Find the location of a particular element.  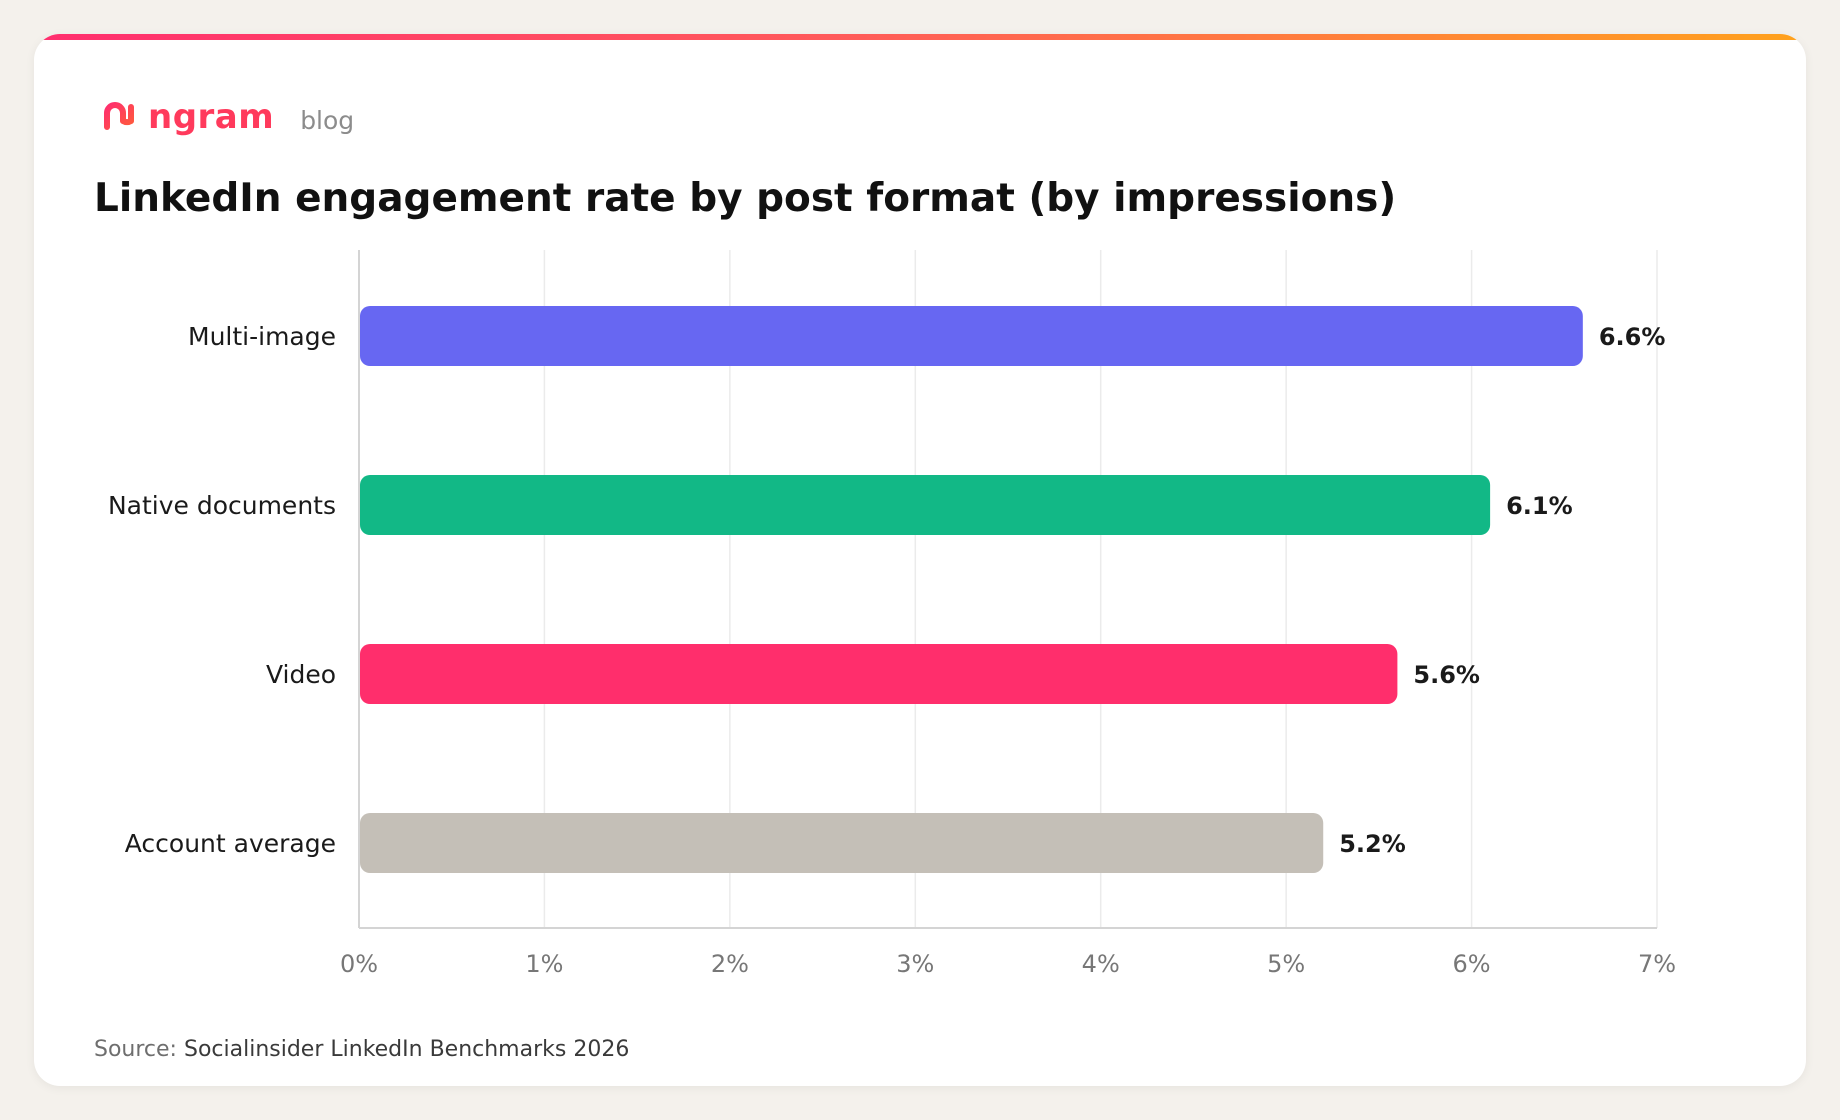

data-label: 5.6% is located at coordinates (1446, 675).